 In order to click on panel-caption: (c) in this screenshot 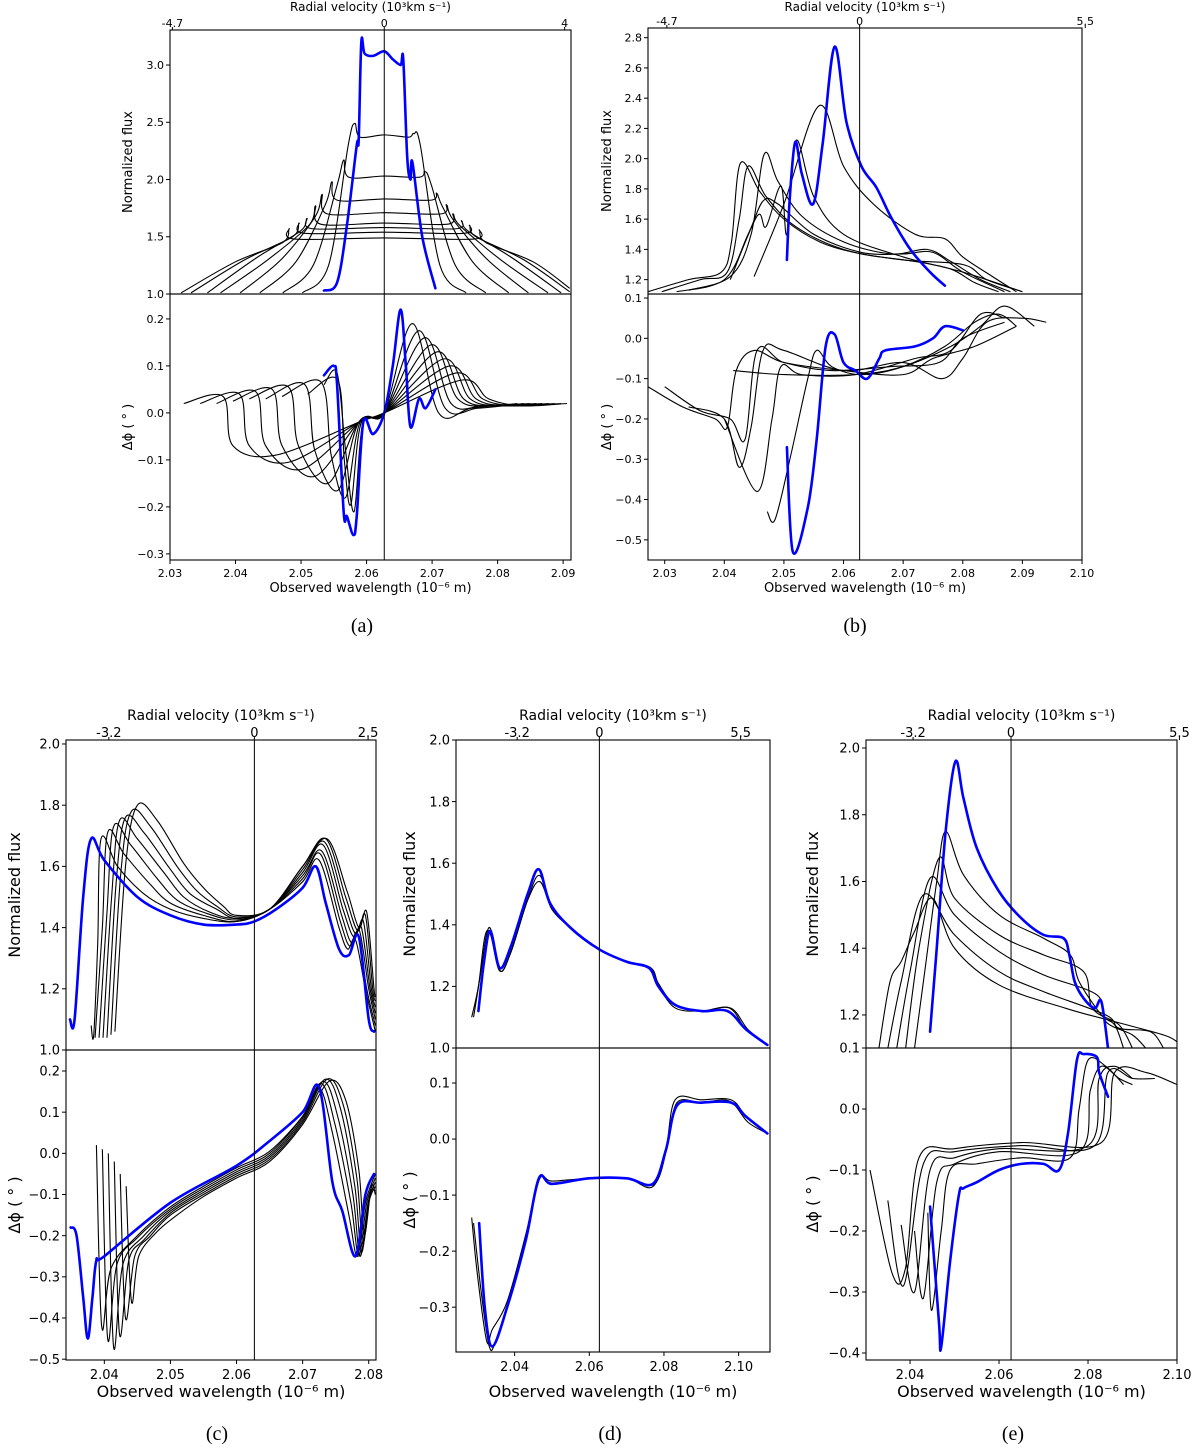, I will do `click(217, 1434)`.